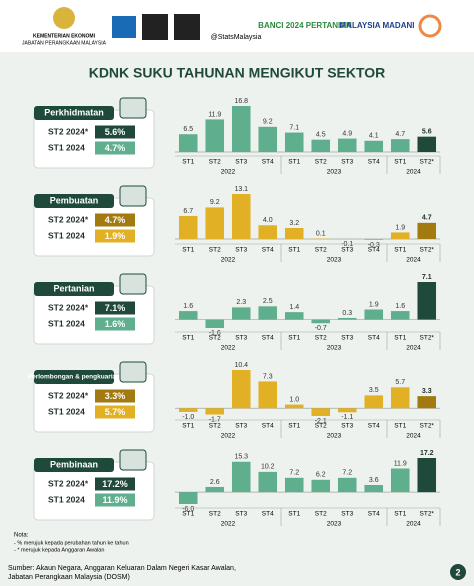 Image resolution: width=474 pixels, height=586 pixels. What do you see at coordinates (241, 365) in the screenshot?
I see `value-label: 10.4` at bounding box center [241, 365].